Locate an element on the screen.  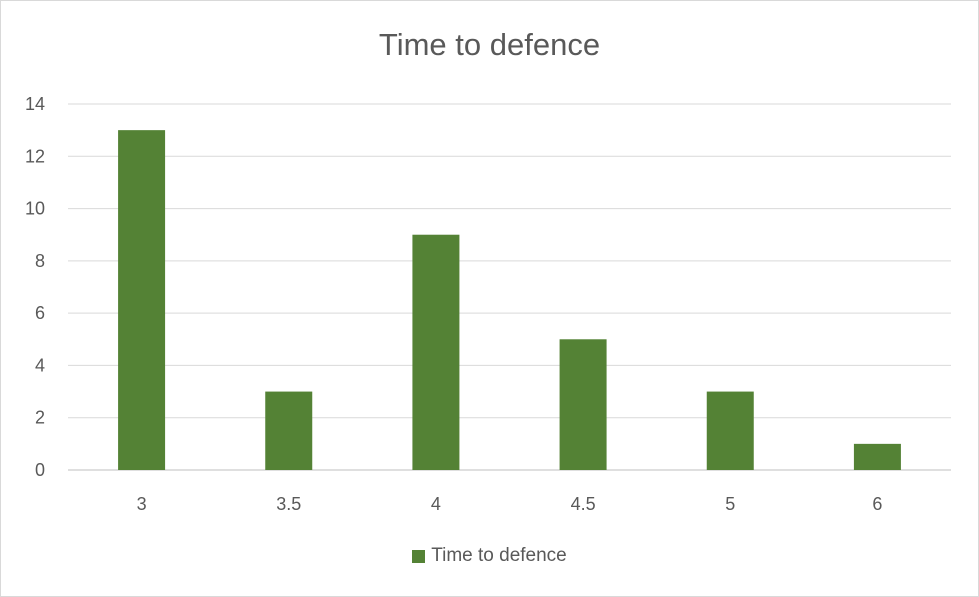
y-tick-label: 10 is located at coordinates (35, 209).